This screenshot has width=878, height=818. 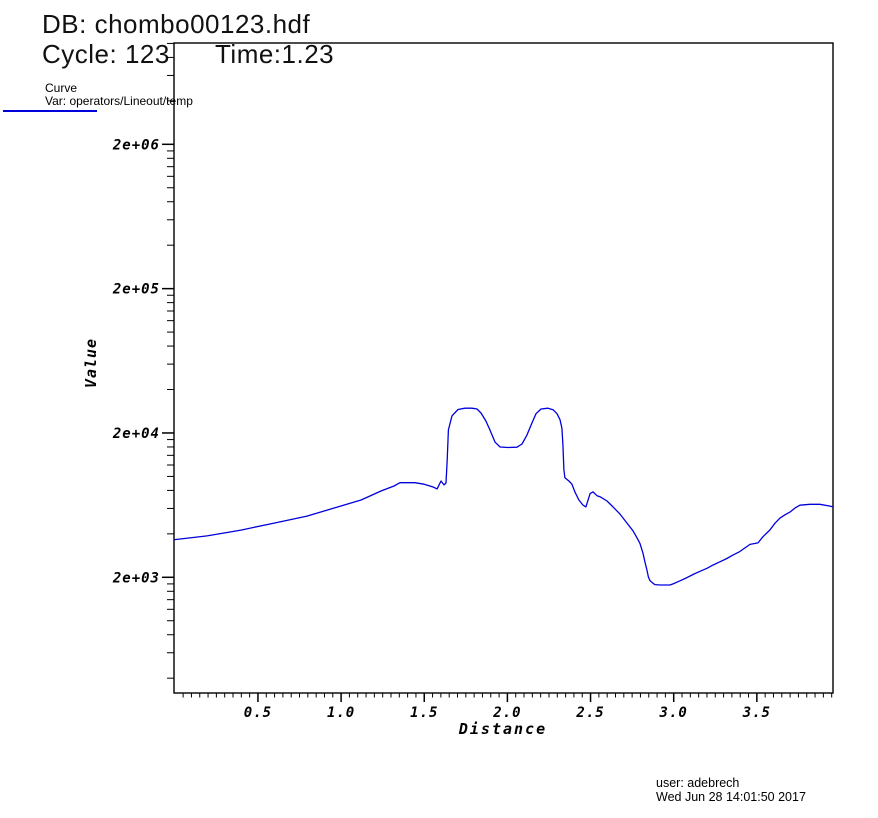 What do you see at coordinates (503, 729) in the screenshot?
I see `x-axis-title: Distance` at bounding box center [503, 729].